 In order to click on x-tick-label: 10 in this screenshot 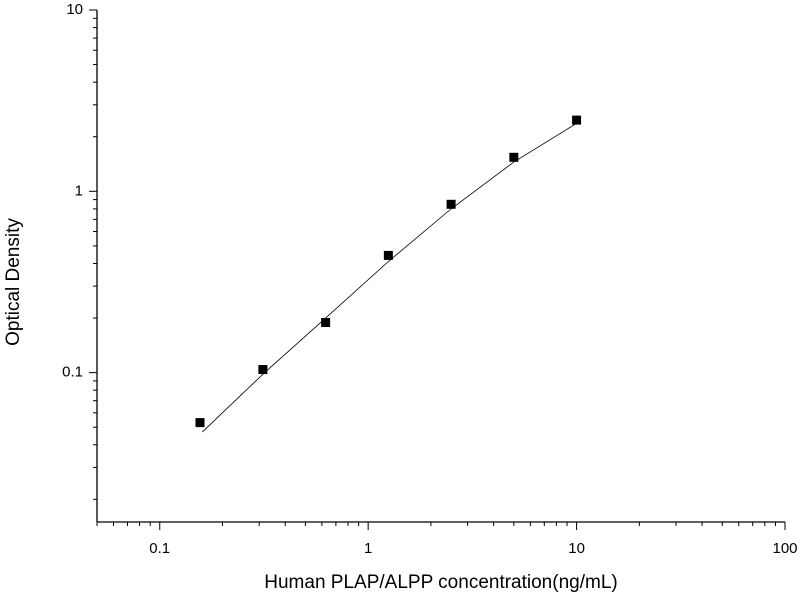, I will do `click(576, 548)`.